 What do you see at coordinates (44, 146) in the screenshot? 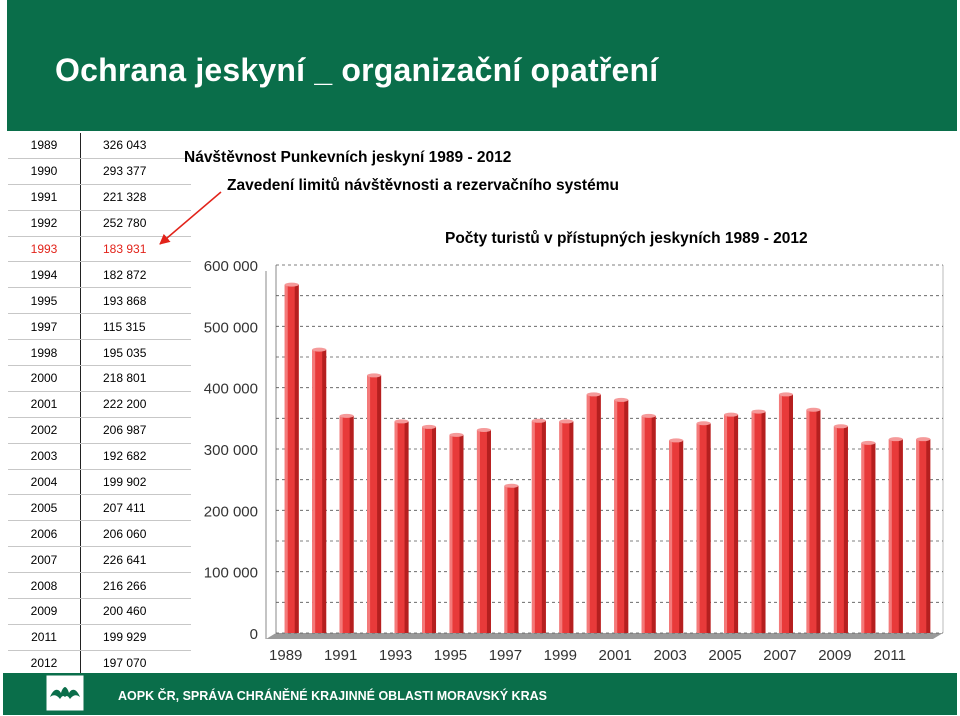
I see `year-cell: 1989` at bounding box center [44, 146].